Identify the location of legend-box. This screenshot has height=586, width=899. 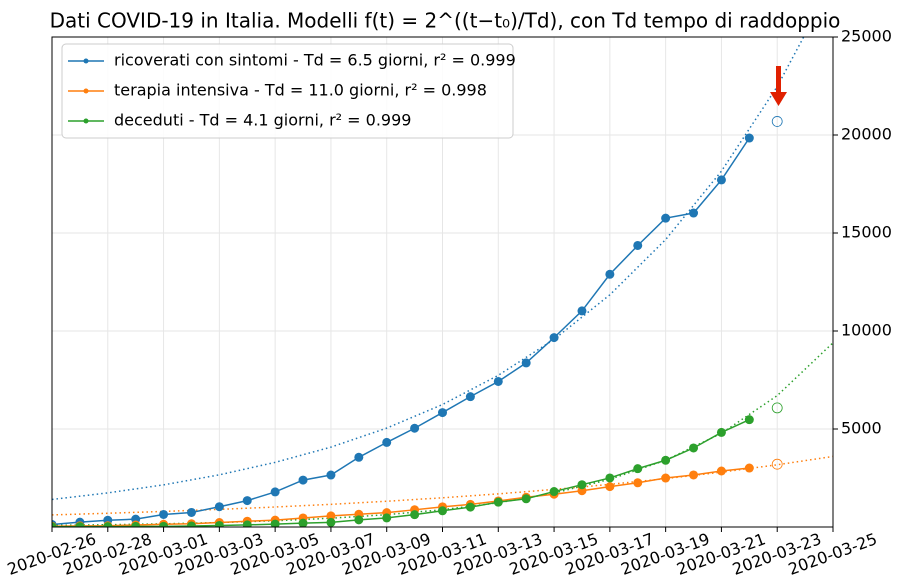
(287, 91).